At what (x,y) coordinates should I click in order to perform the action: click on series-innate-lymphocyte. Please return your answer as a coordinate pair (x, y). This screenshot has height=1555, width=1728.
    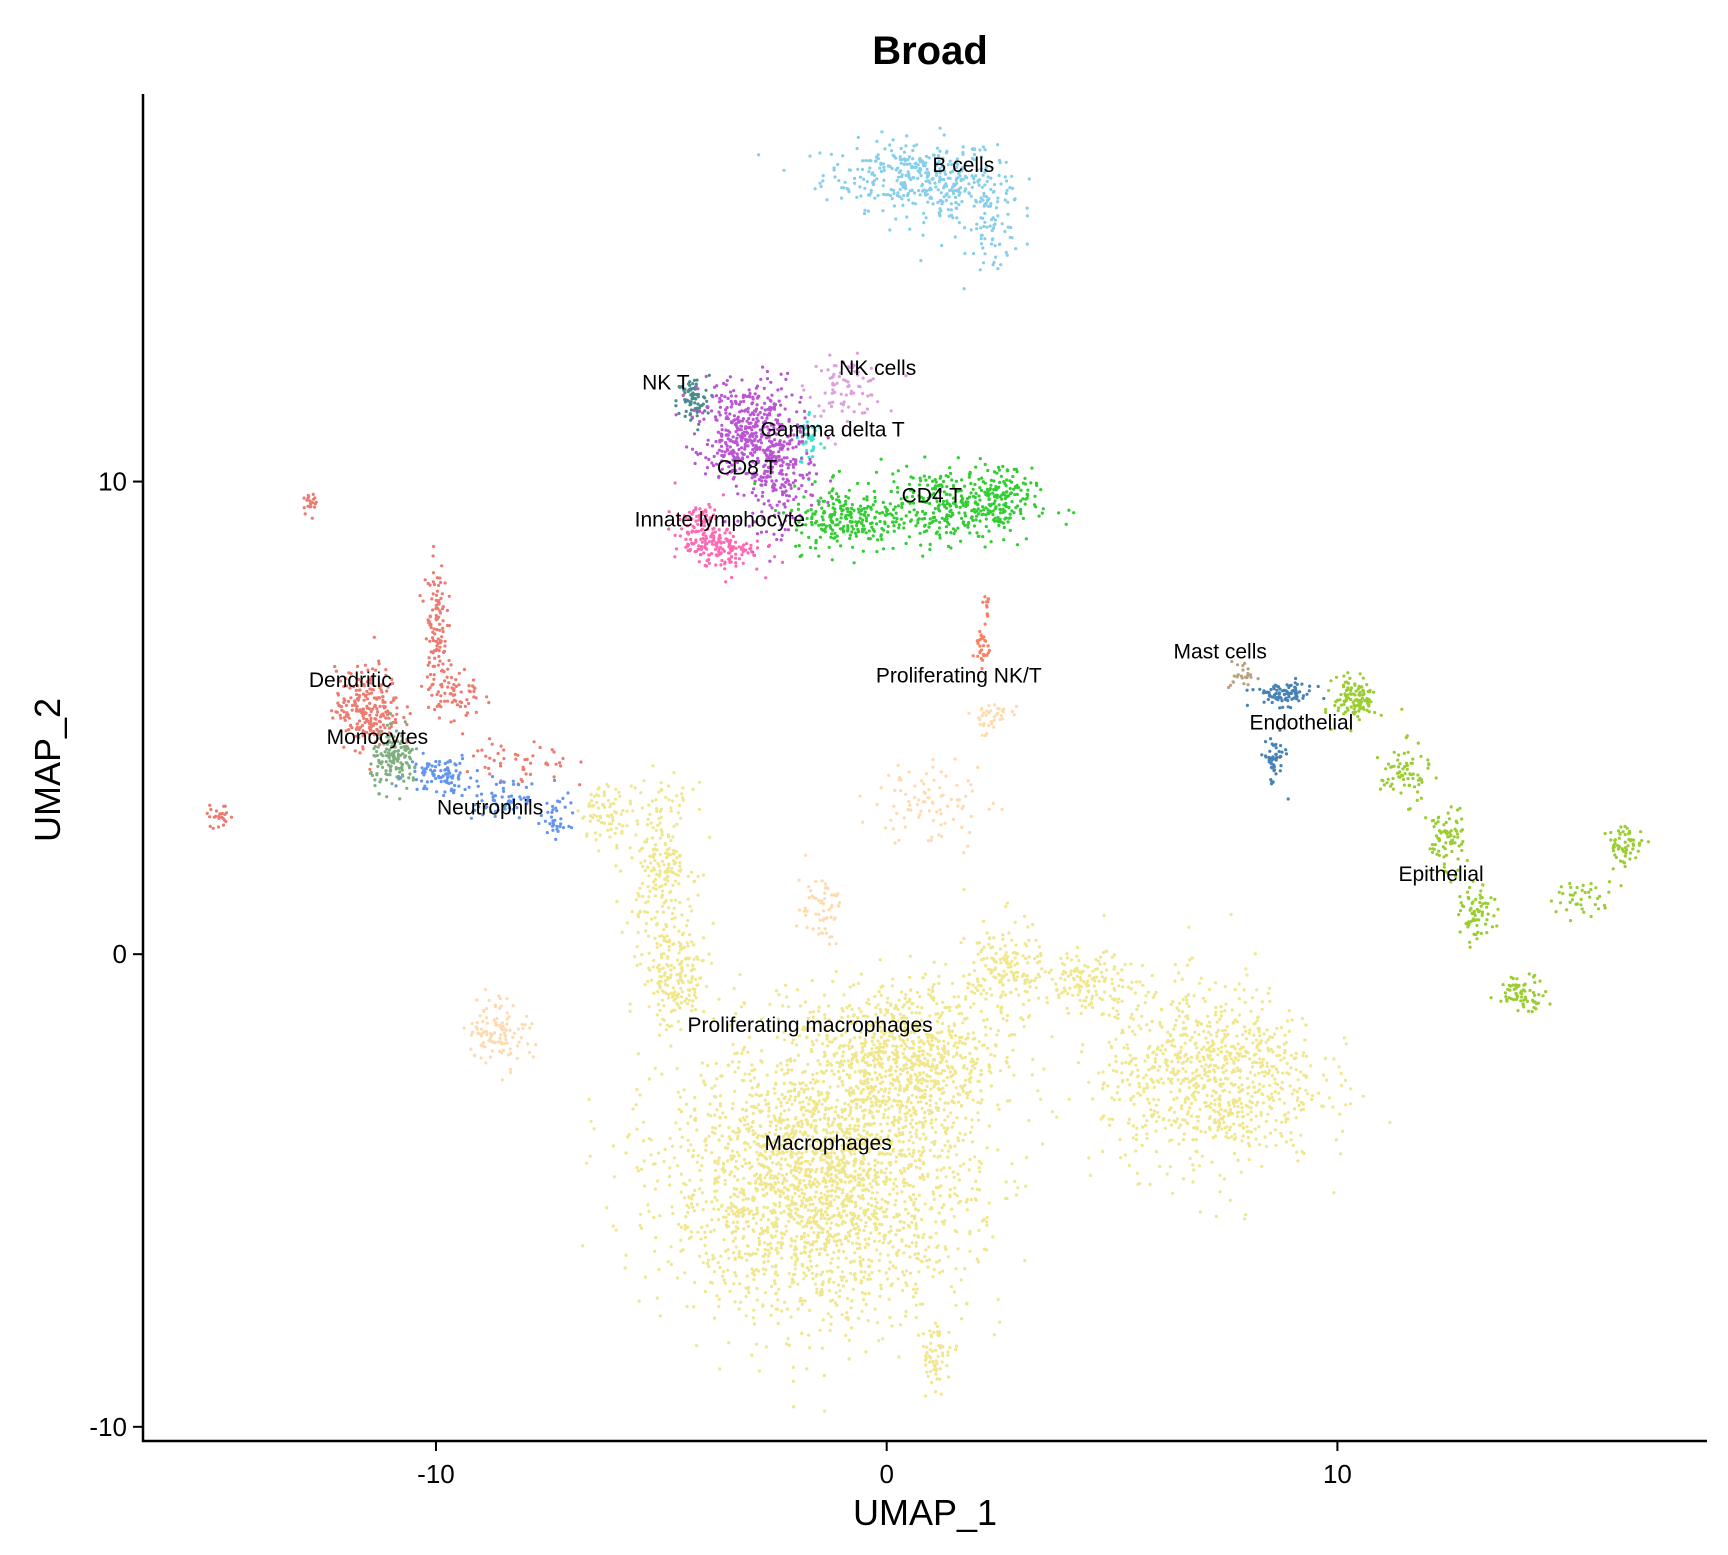
    Looking at the image, I should click on (726, 532).